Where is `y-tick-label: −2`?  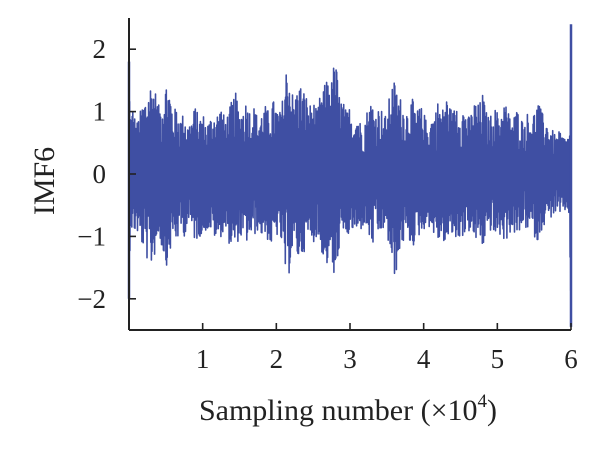
y-tick-label: −2 is located at coordinates (91, 299).